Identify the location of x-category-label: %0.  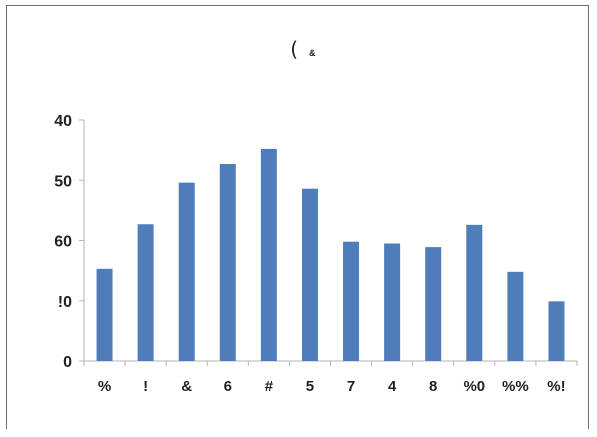
(474, 386).